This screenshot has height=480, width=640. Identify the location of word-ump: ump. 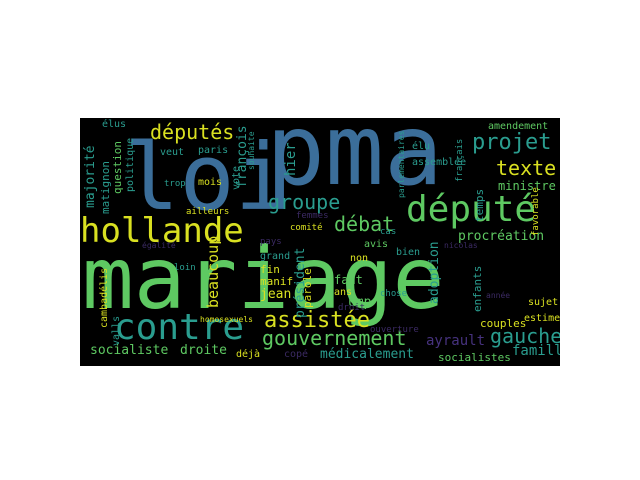
(360, 302).